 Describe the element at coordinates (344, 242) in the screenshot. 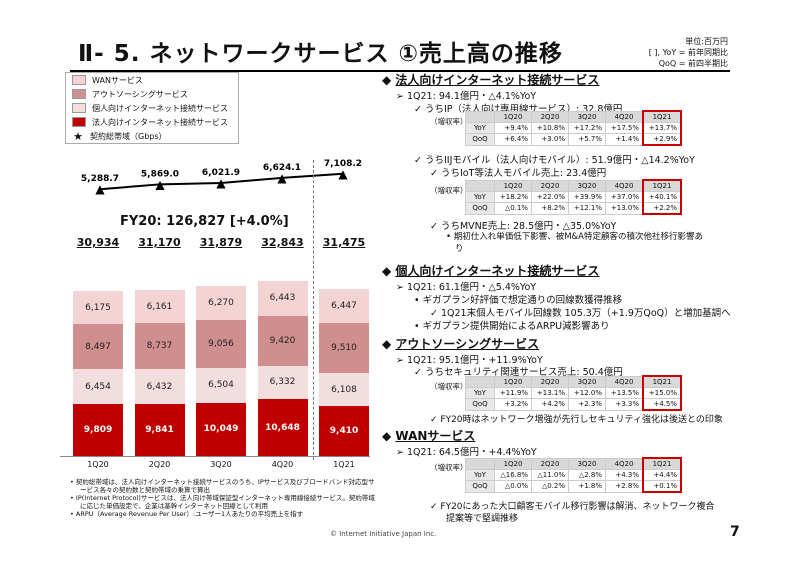

I see `bar-total-label: 31,475` at that location.